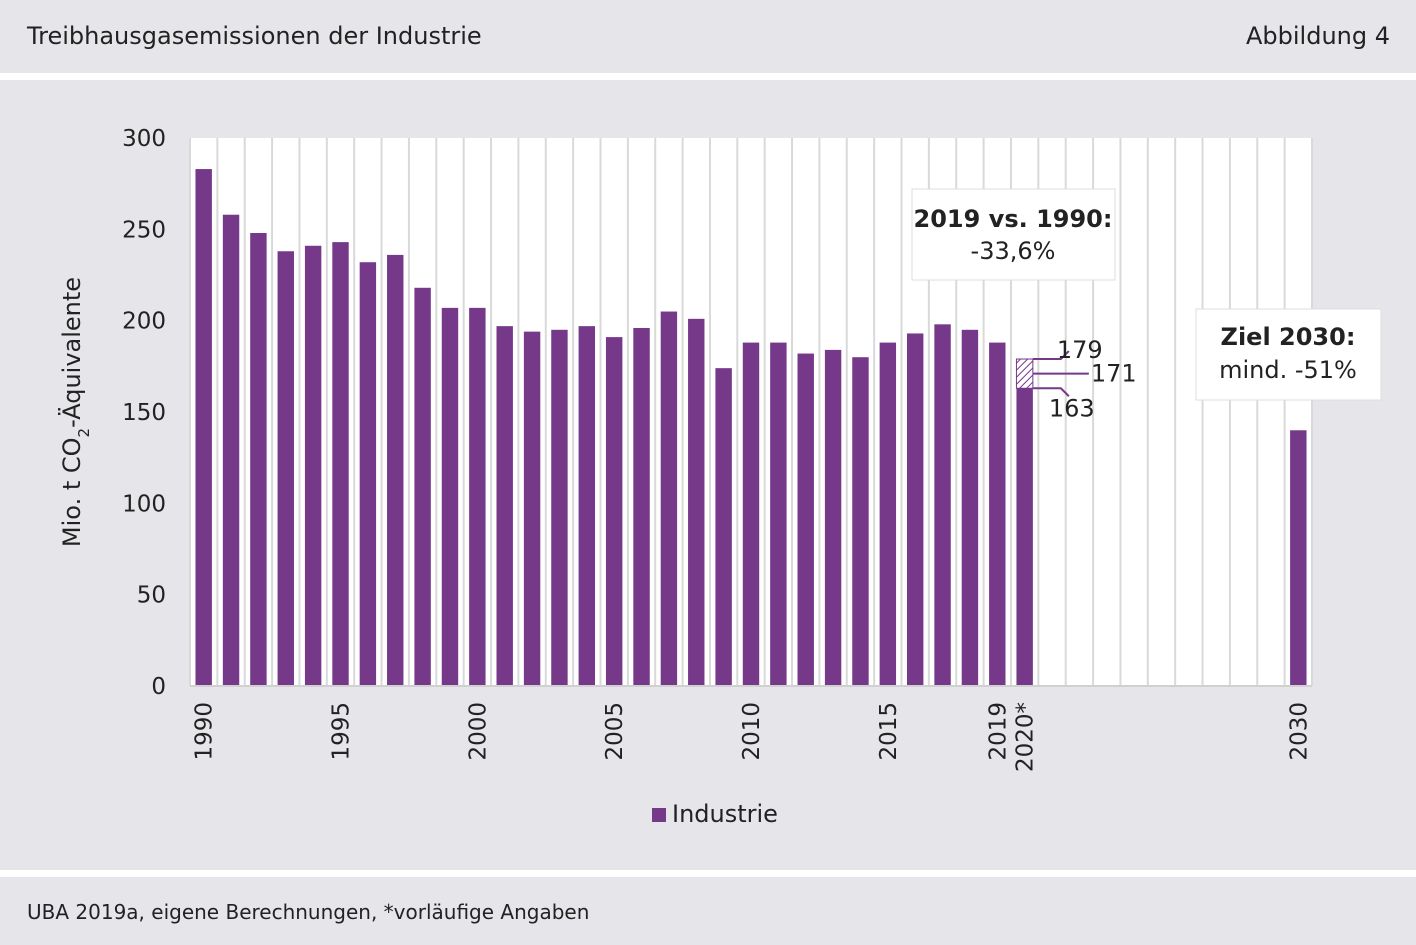  Describe the element at coordinates (1298, 558) in the screenshot. I see `bar-2030` at that location.